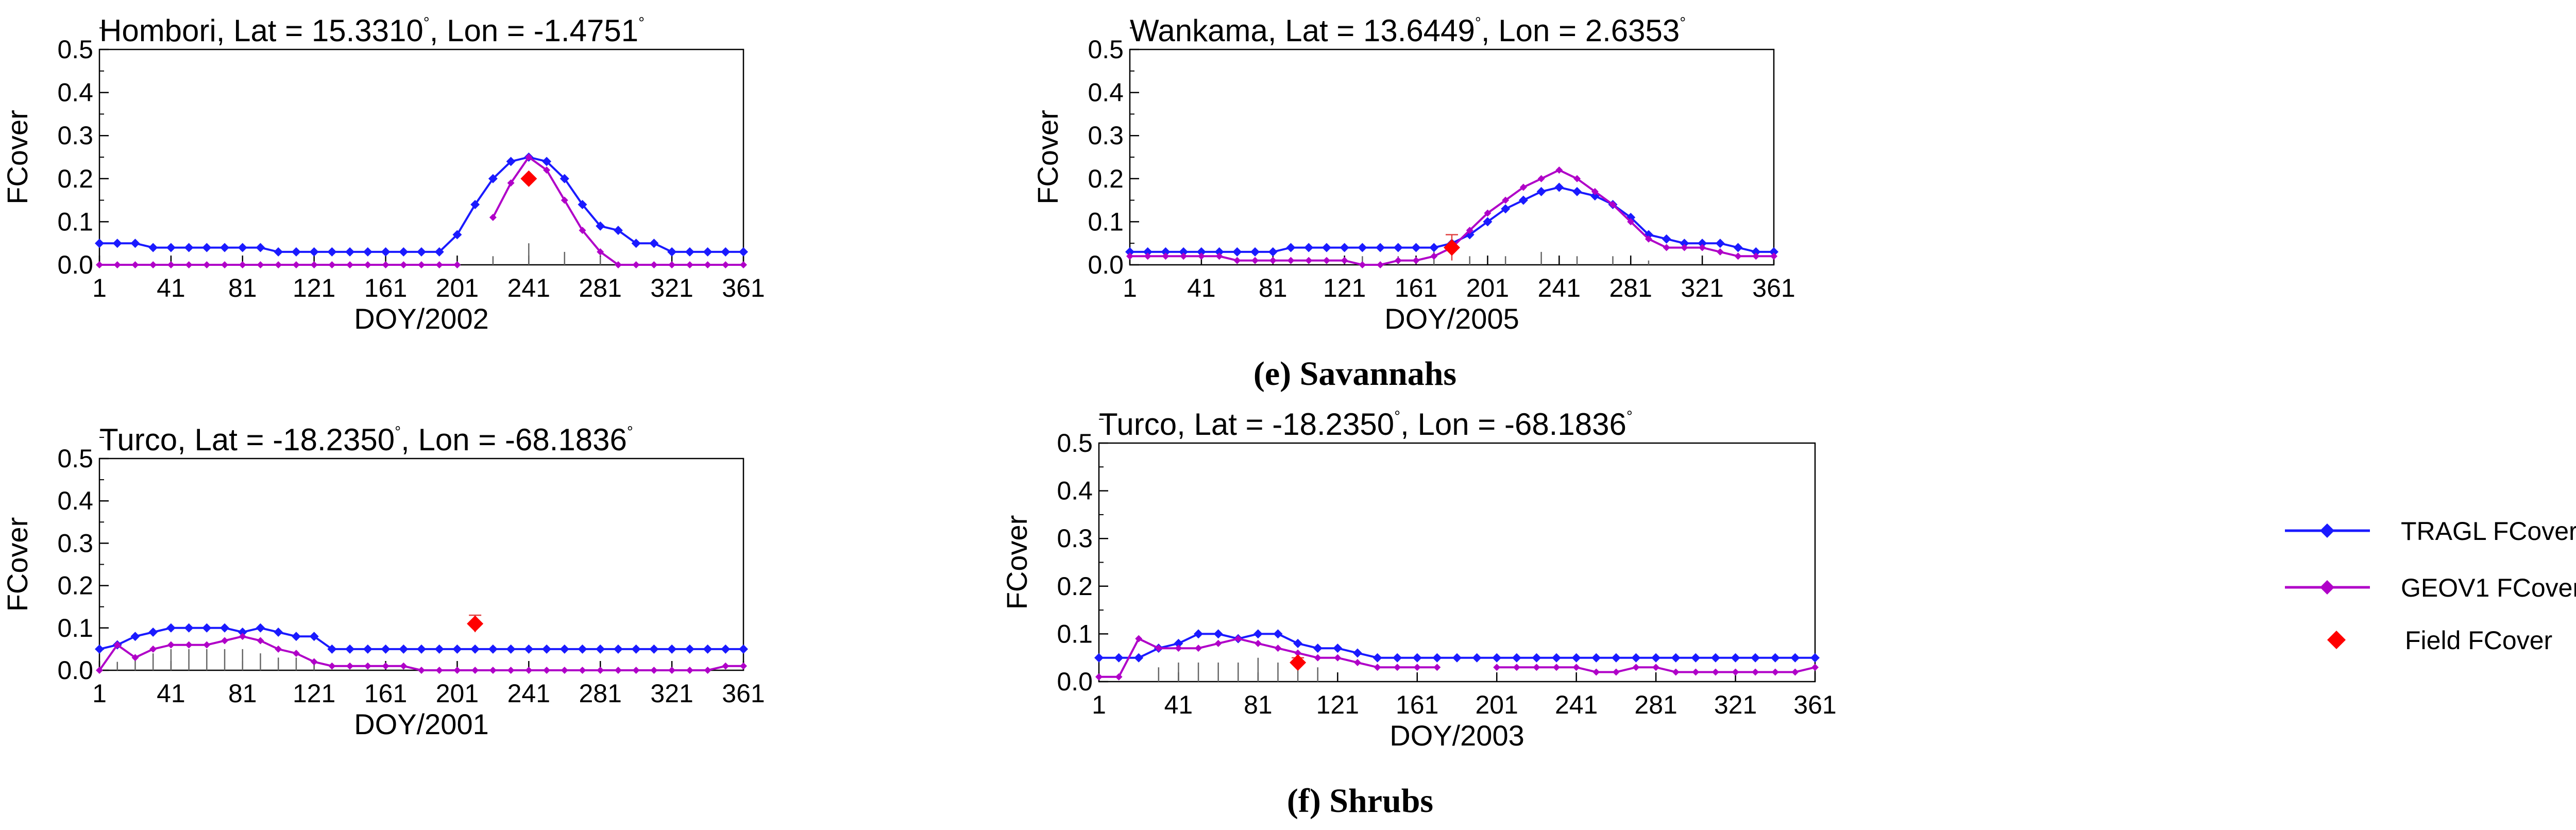 This screenshot has height=830, width=2576. I want to click on x-tick-label: 361, so click(743, 288).